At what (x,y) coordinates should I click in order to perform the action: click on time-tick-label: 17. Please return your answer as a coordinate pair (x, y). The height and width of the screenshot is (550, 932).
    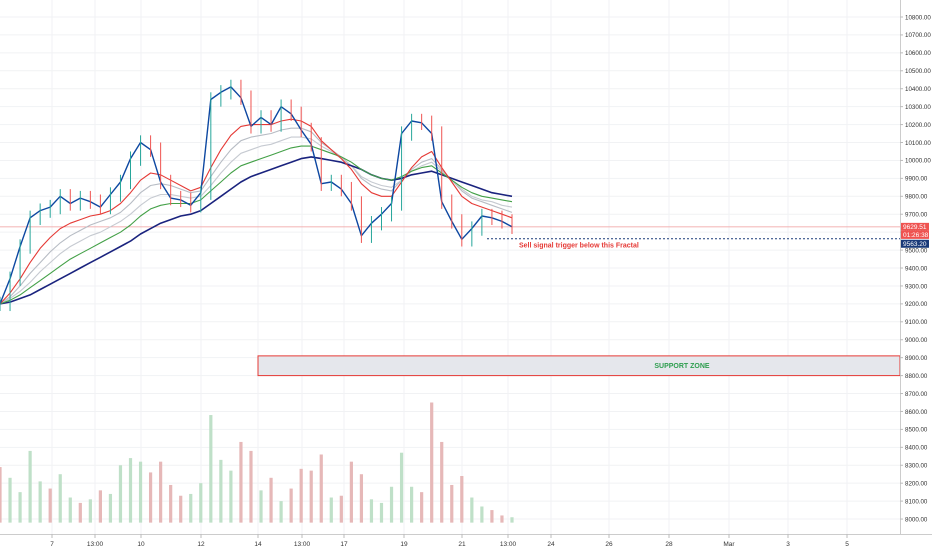
    Looking at the image, I should click on (344, 544).